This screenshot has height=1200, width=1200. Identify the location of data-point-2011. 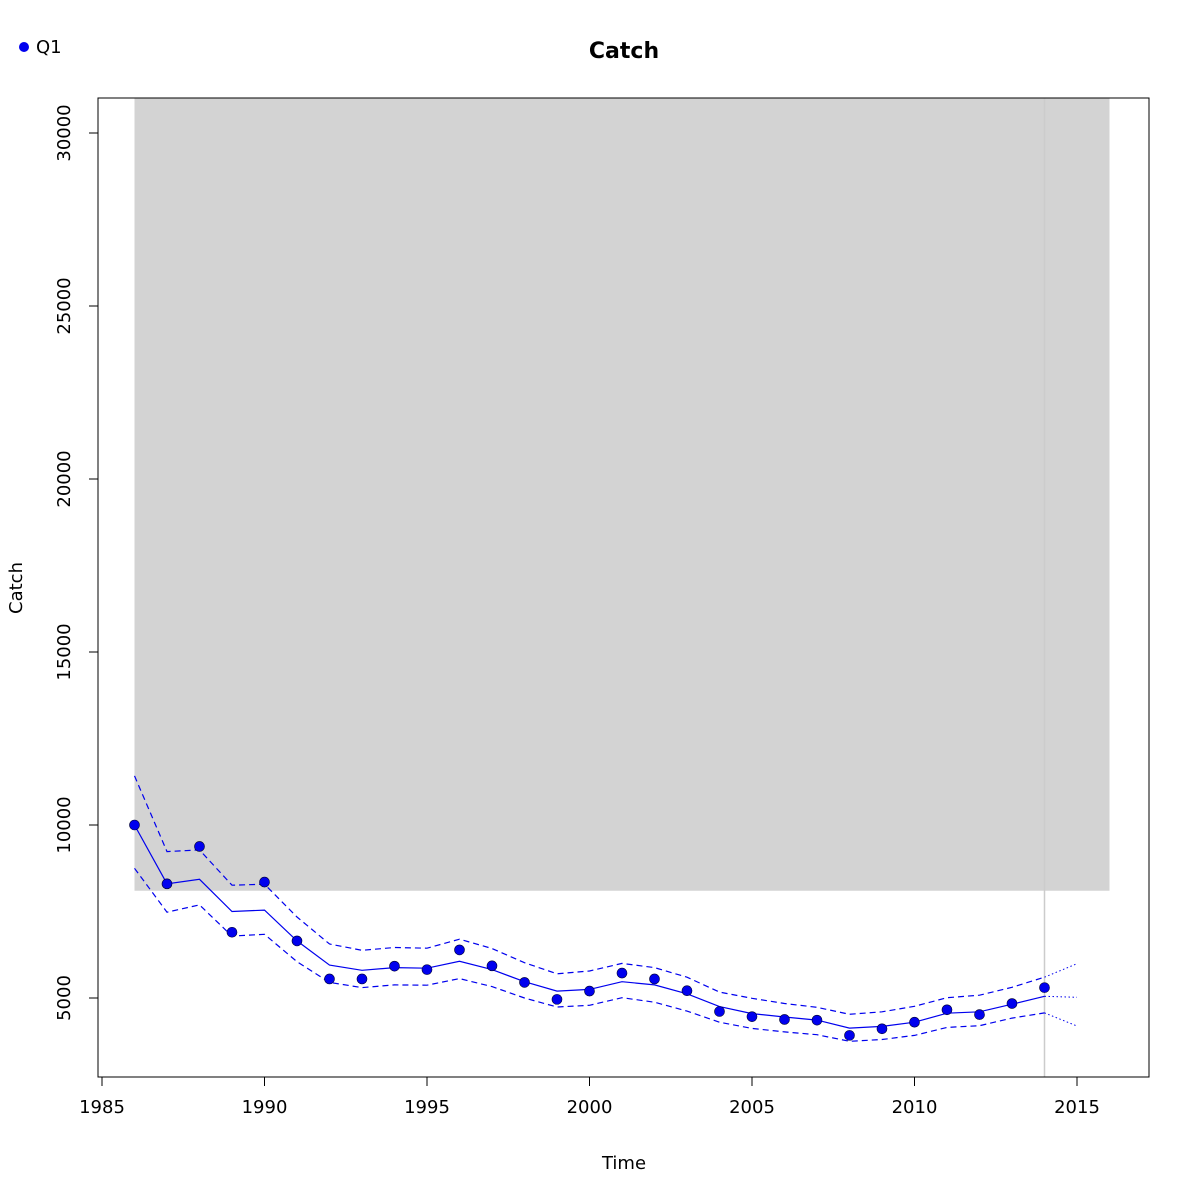
(947, 1010).